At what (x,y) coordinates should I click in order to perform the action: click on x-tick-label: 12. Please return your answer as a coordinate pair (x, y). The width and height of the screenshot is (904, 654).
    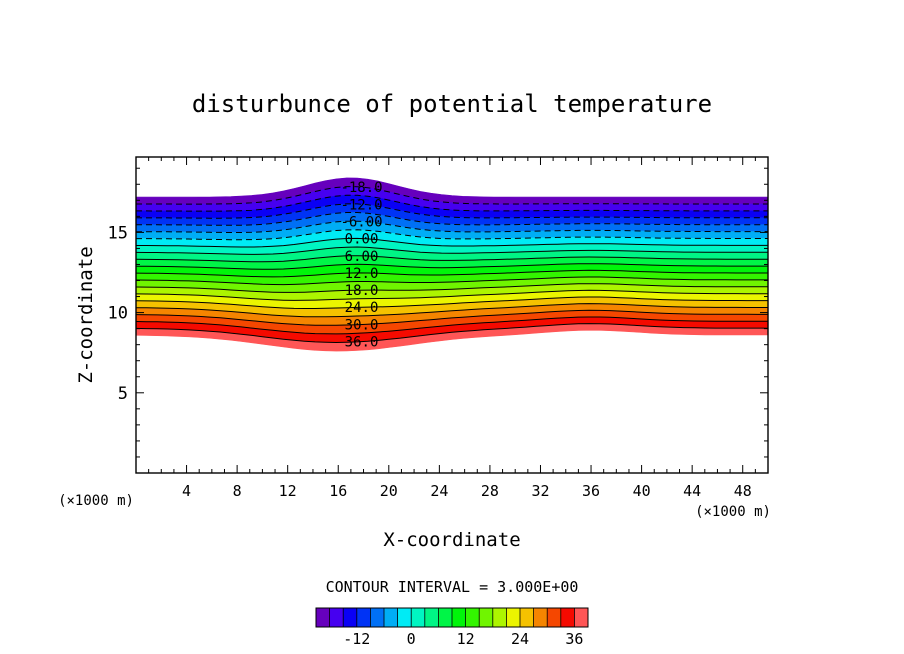
    Looking at the image, I should click on (288, 491).